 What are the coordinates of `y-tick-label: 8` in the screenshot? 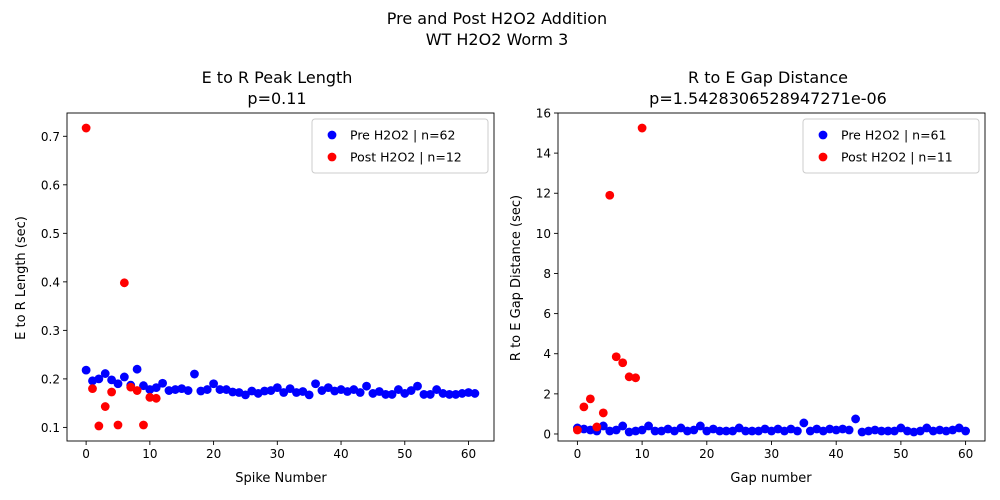 It's located at (547, 274).